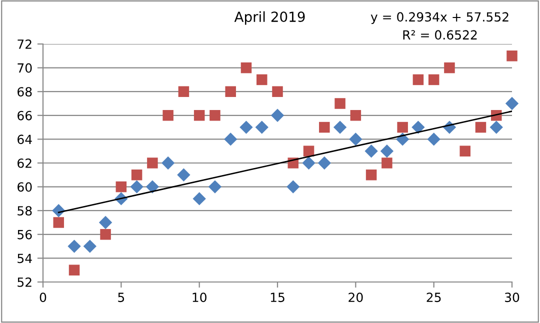 Image resolution: width=540 pixels, height=323 pixels. I want to click on x-tick-label: 25, so click(433, 297).